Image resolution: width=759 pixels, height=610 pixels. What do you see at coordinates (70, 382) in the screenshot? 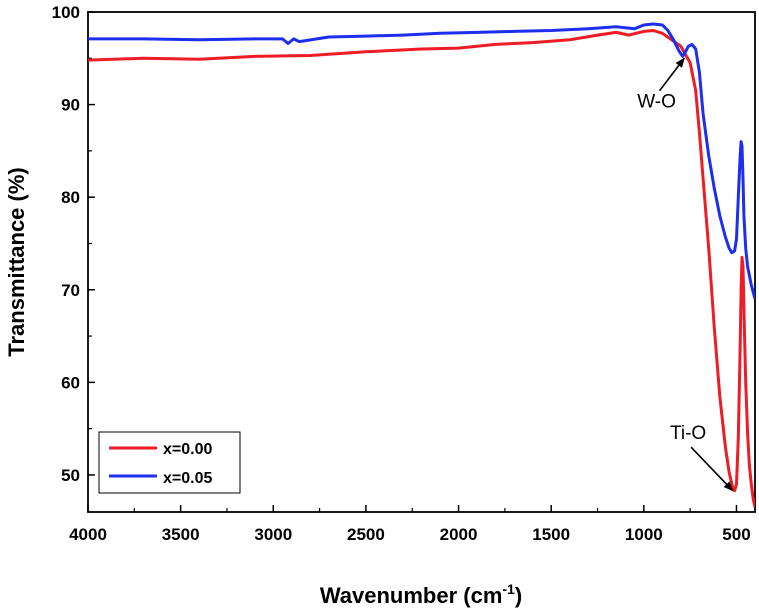
I see `y-tick-label: 60` at bounding box center [70, 382].